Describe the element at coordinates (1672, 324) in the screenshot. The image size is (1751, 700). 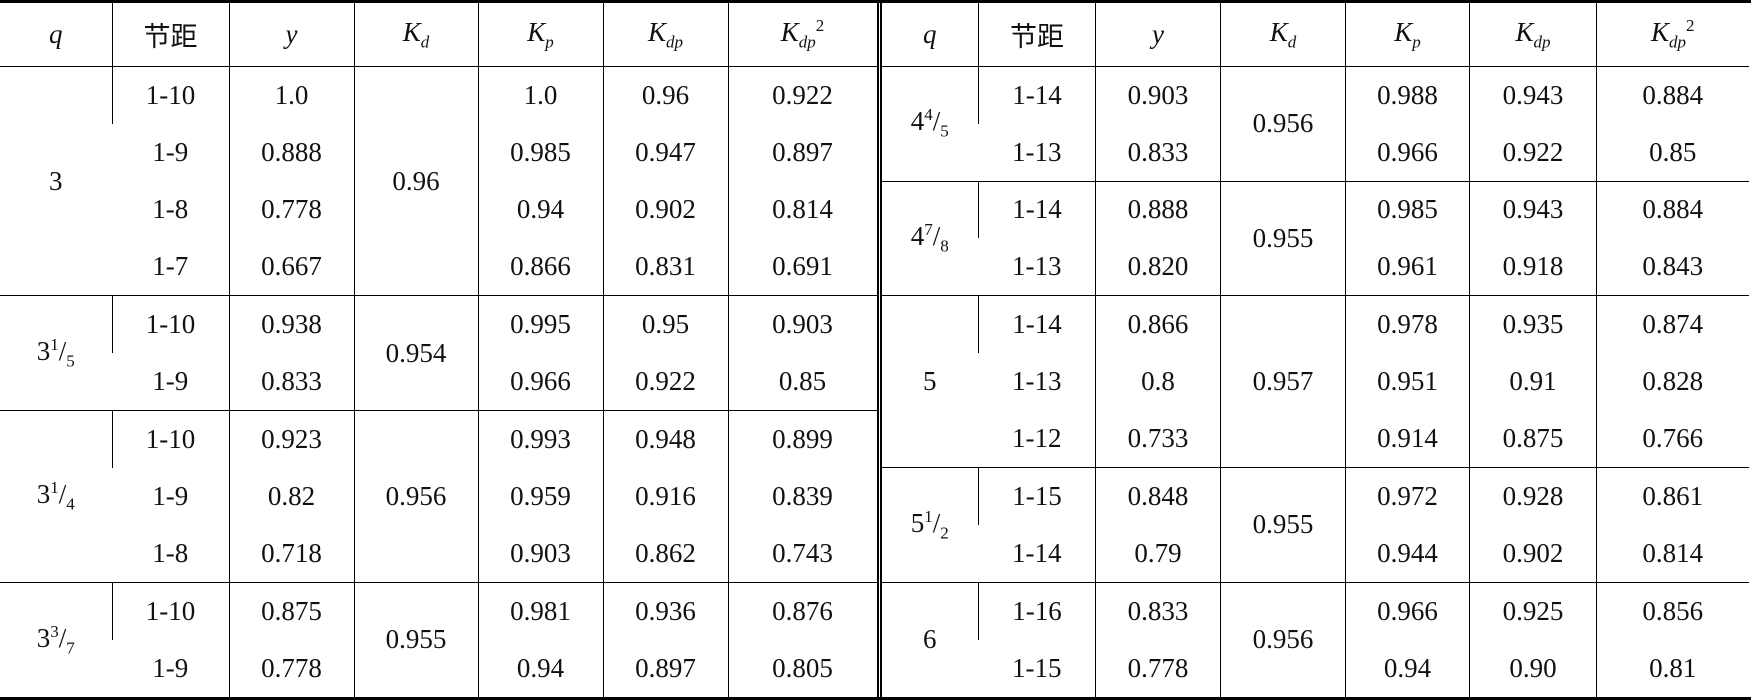
I see `kdp2-cell: 0.874` at that location.